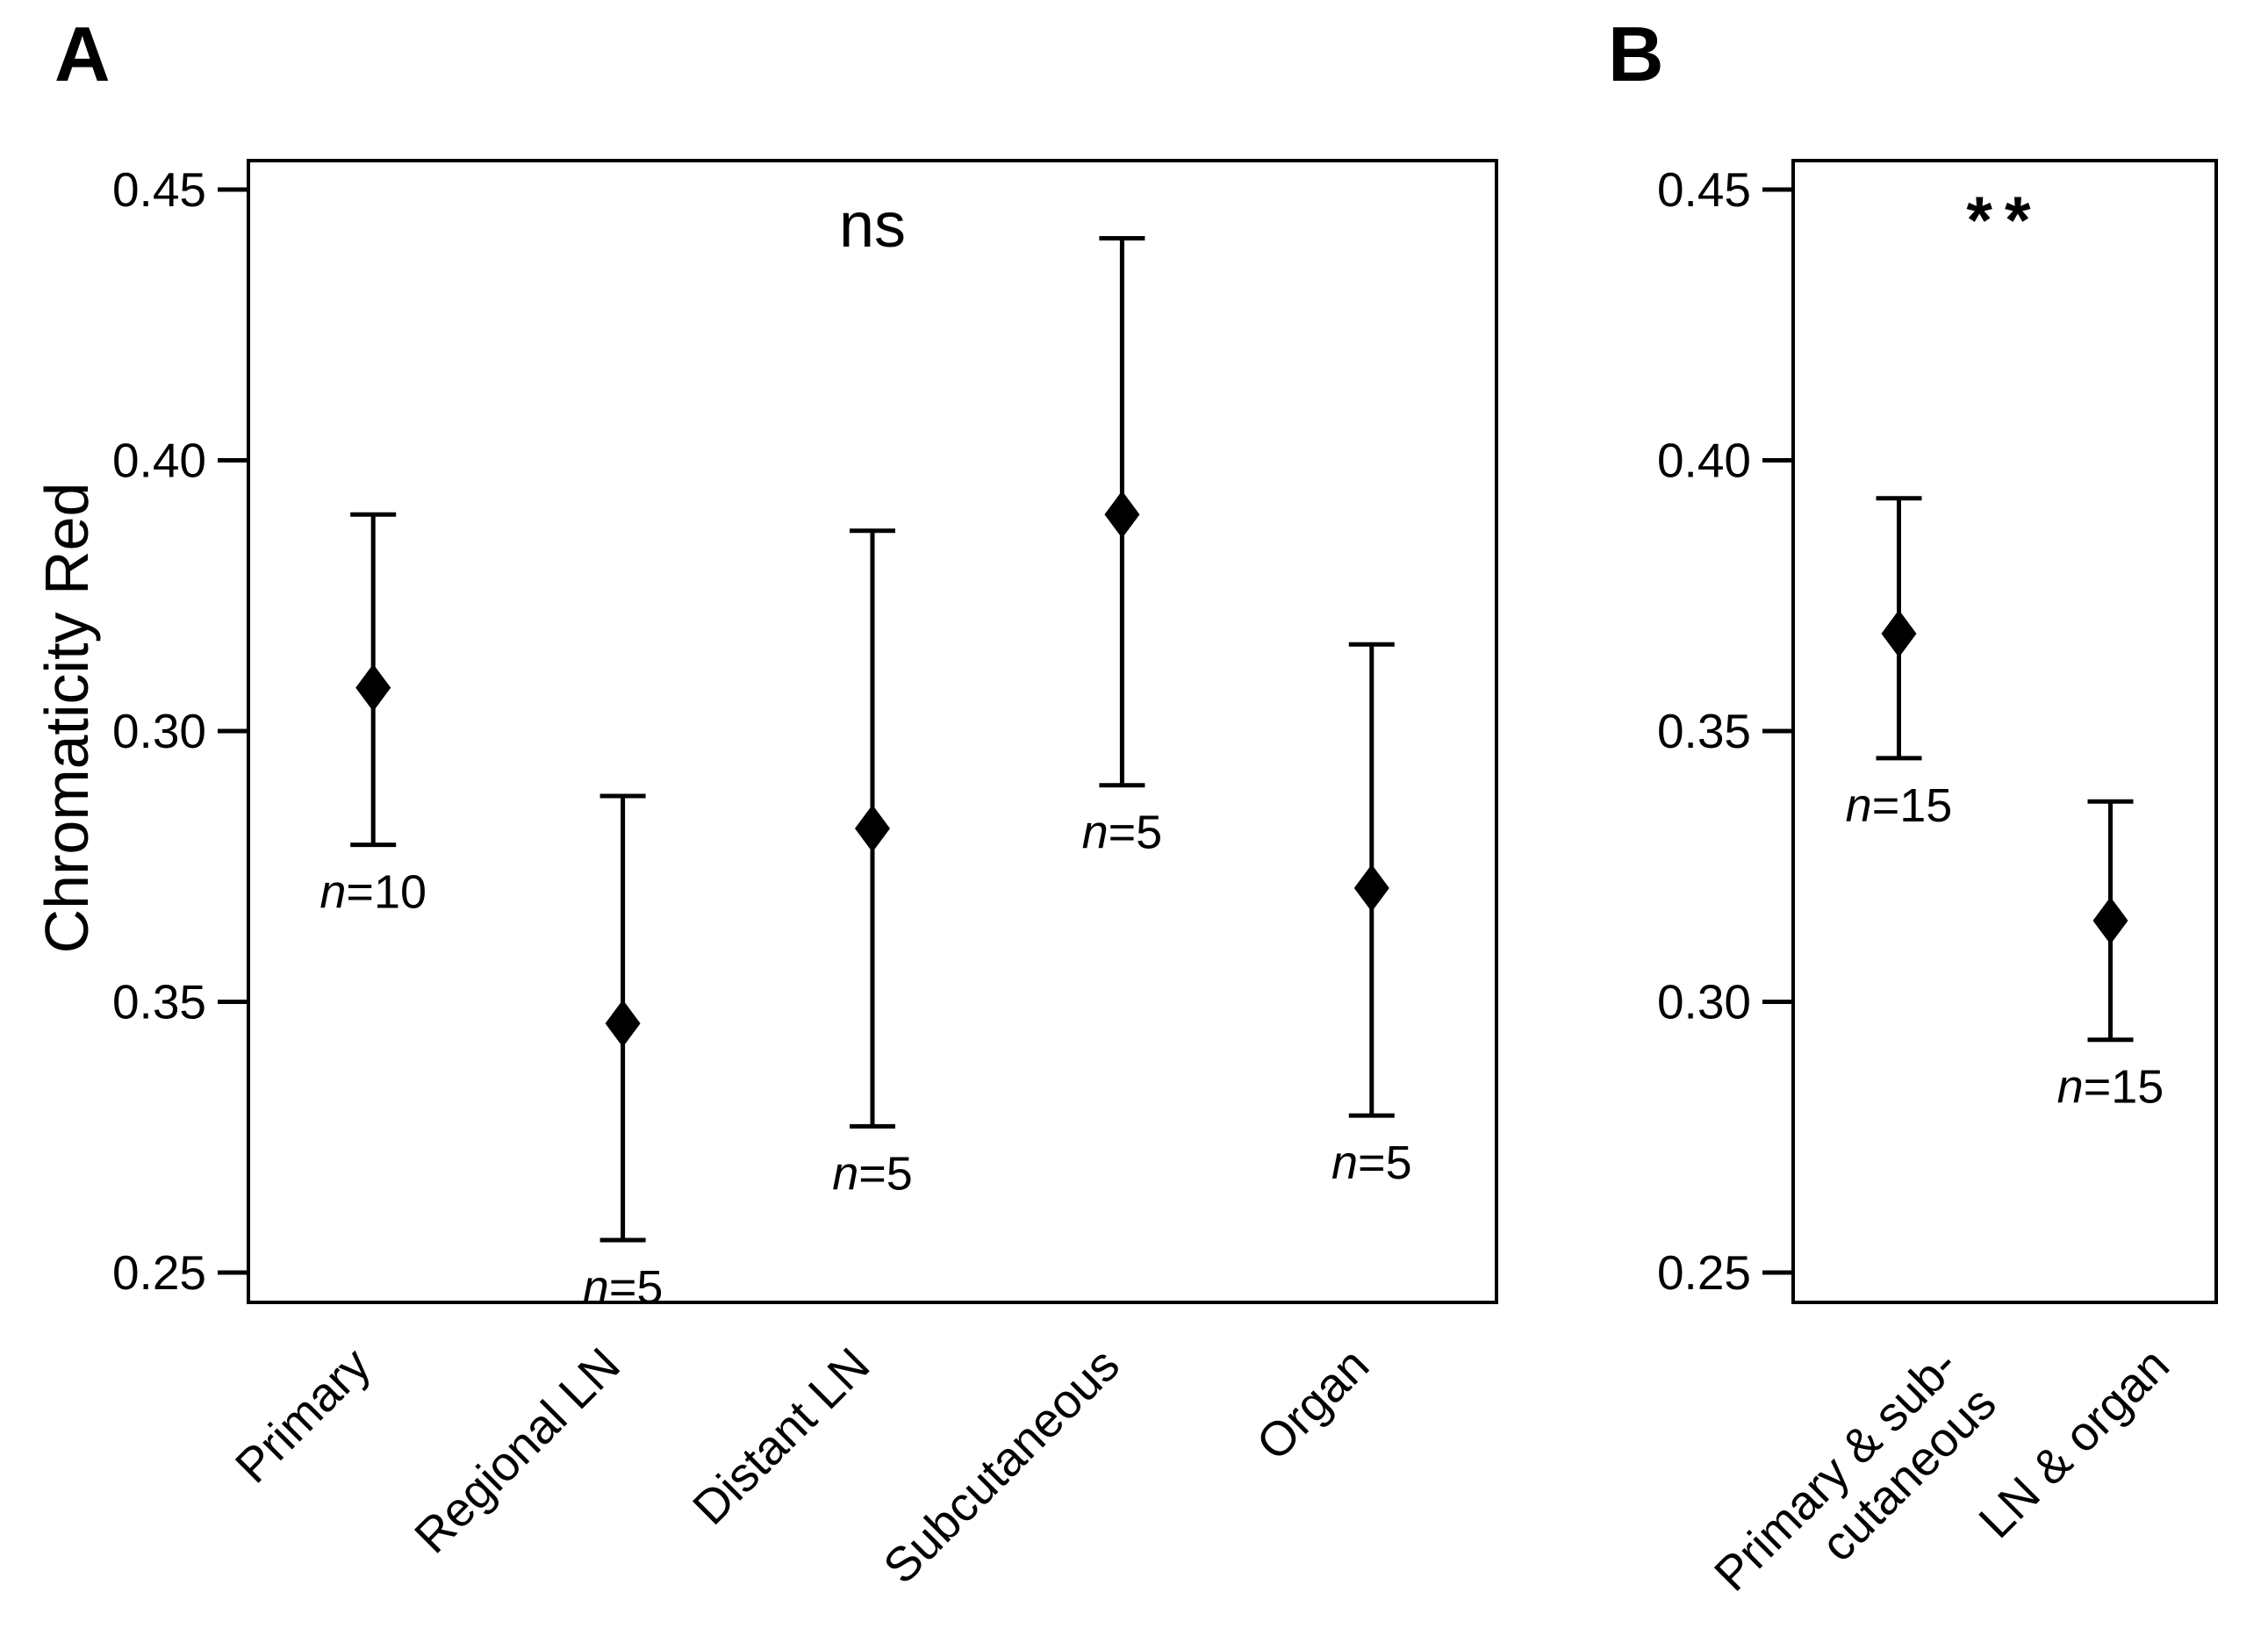 Image resolution: width=2268 pixels, height=1628 pixels. I want to click on x-category-label: Subcutaneous, so click(1001, 1466).